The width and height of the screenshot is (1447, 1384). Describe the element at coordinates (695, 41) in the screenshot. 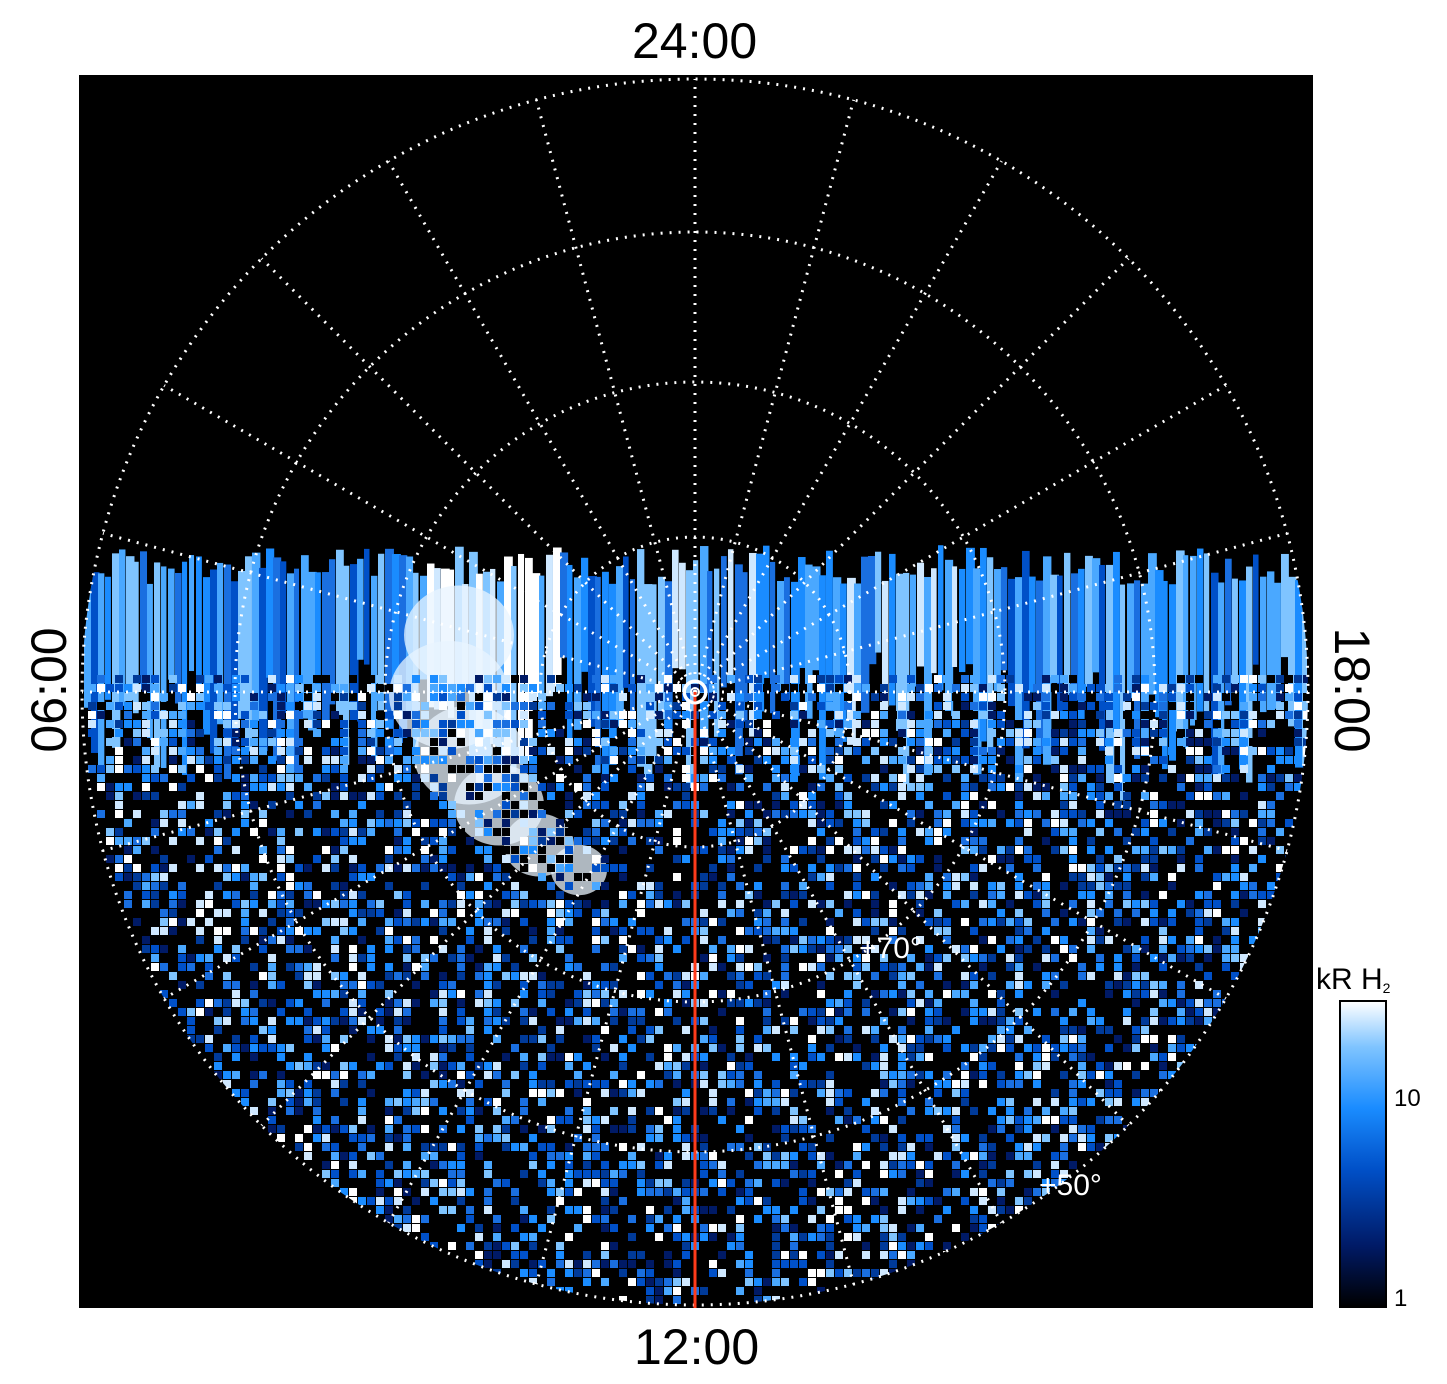

I see `local-time-label-top: 24:00` at that location.